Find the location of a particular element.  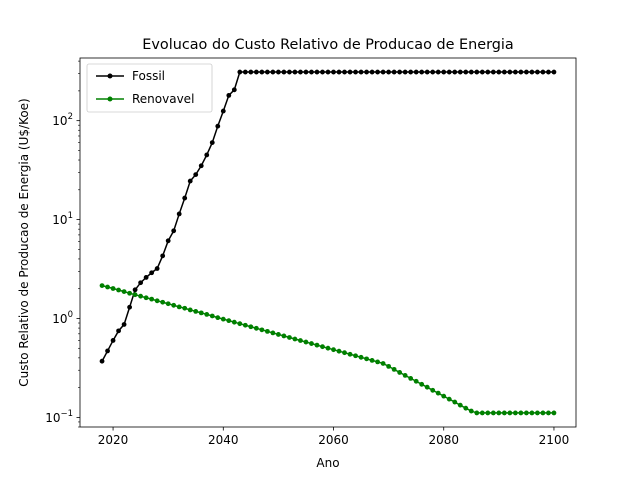

x-tick-label: 2040 is located at coordinates (223, 440).